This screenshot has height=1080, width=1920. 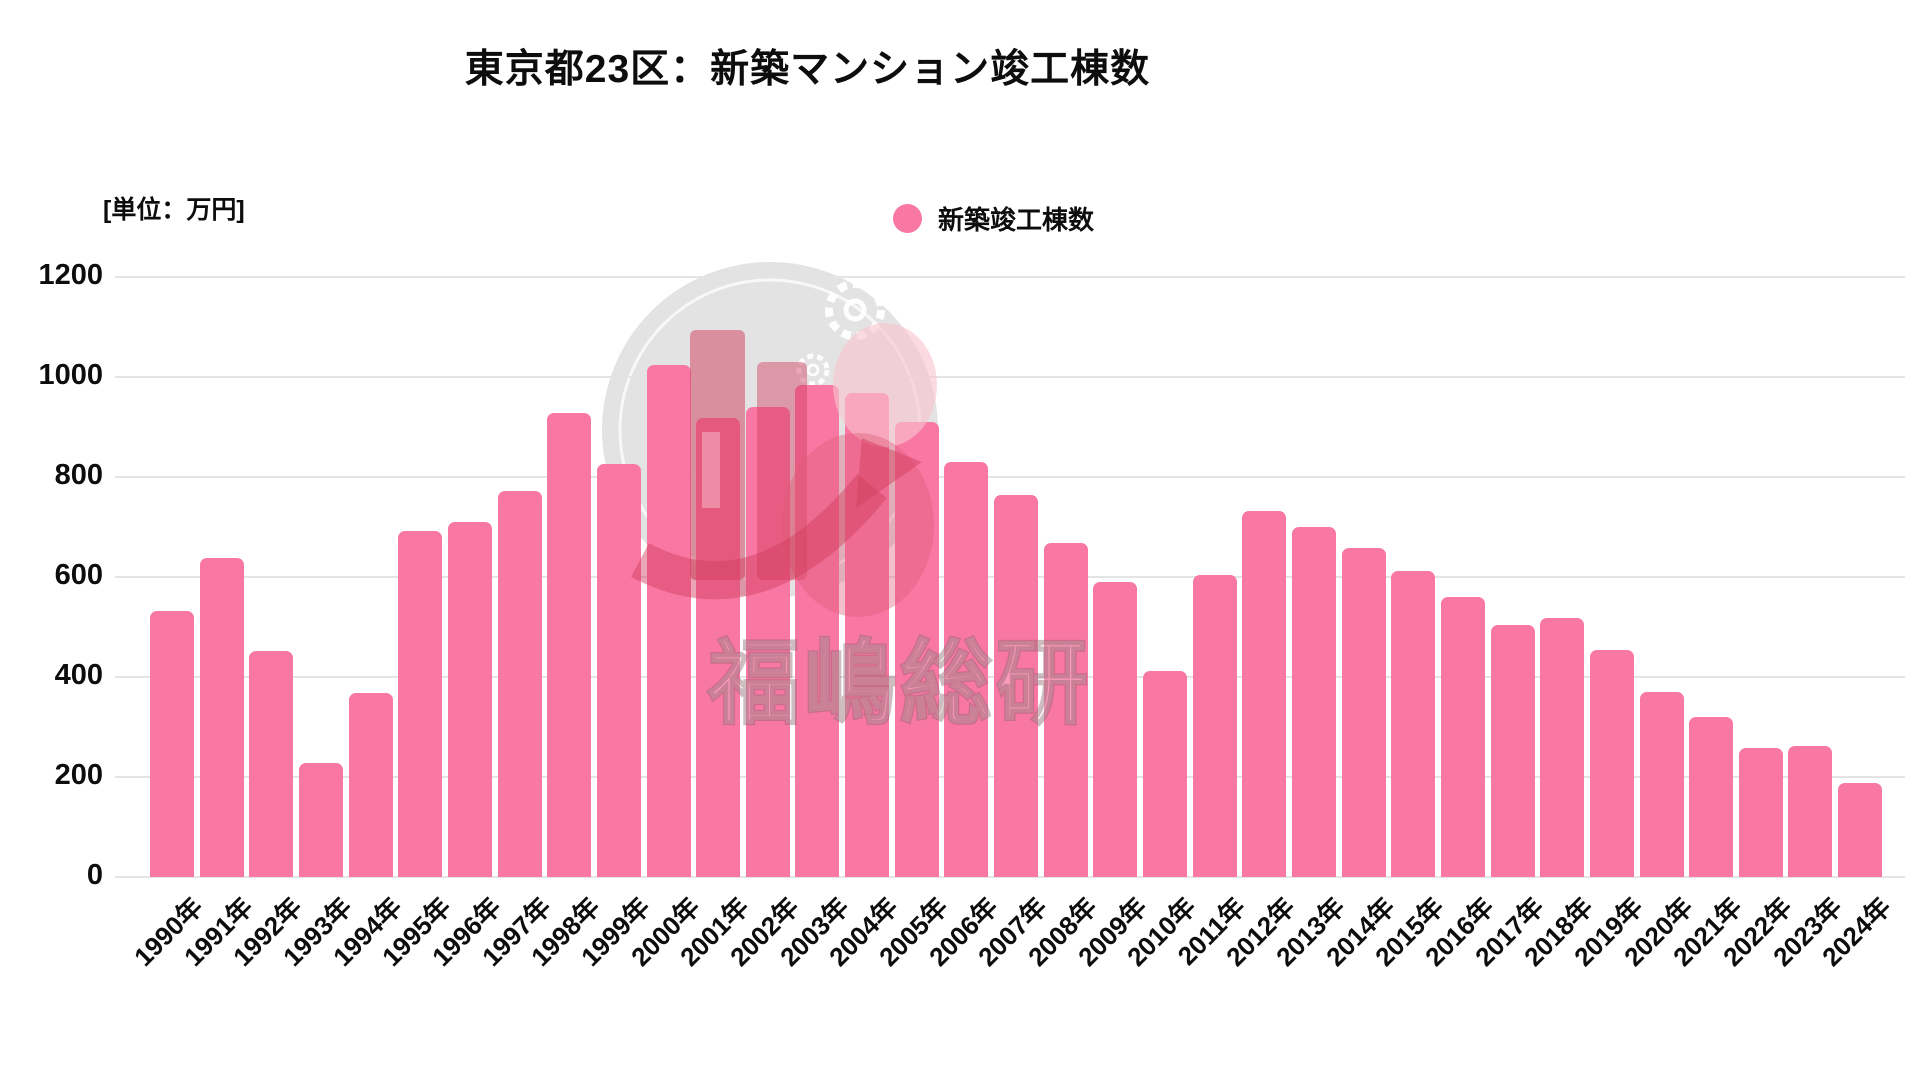 What do you see at coordinates (1462, 737) in the screenshot?
I see `bar-2016年` at bounding box center [1462, 737].